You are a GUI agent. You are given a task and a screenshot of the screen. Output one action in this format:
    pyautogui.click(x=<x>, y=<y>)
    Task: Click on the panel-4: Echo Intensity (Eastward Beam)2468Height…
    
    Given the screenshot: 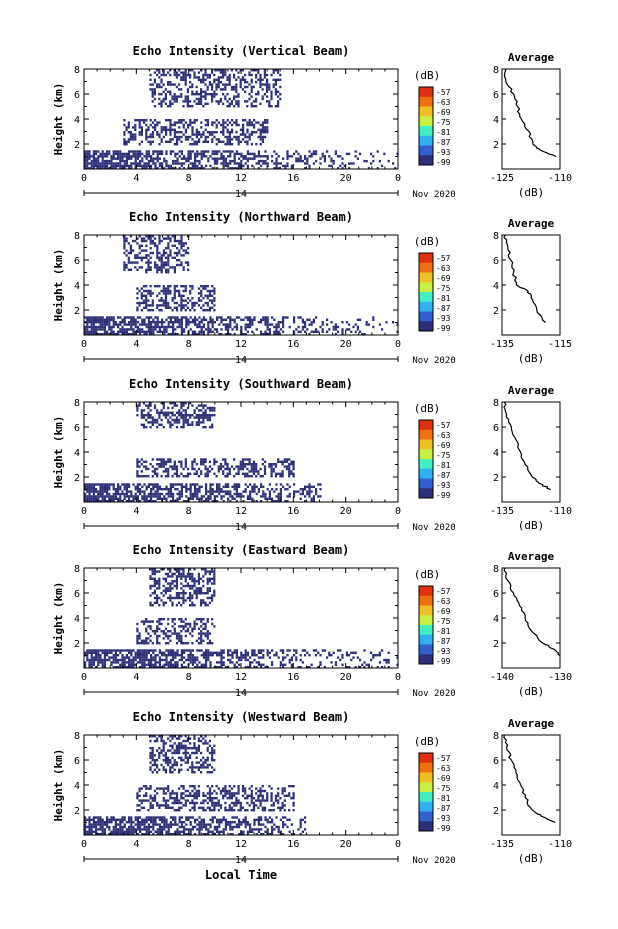 What is the action you would take?
    pyautogui.click(x=312, y=621)
    